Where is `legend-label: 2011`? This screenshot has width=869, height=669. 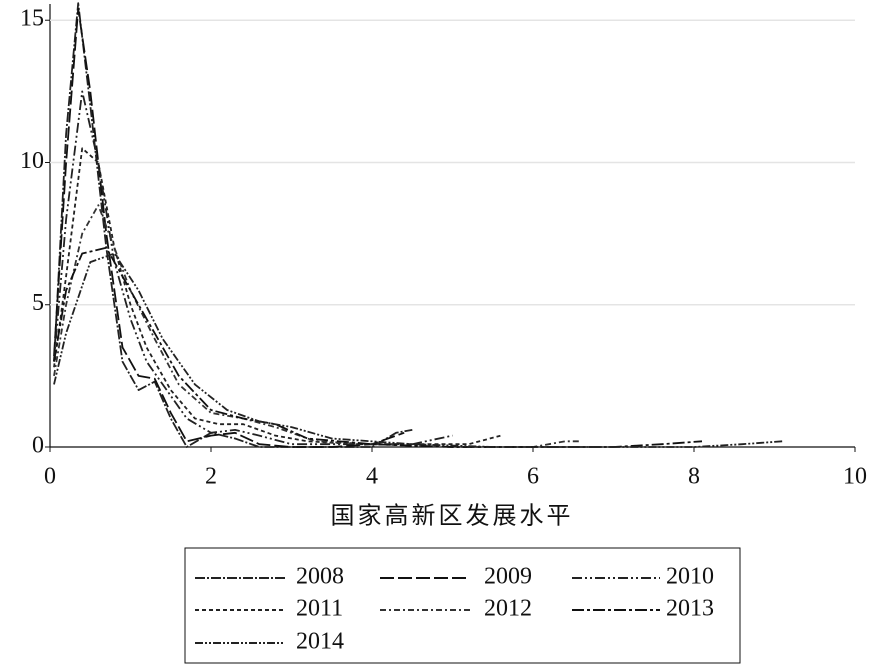
legend-label: 2011 is located at coordinates (319, 609).